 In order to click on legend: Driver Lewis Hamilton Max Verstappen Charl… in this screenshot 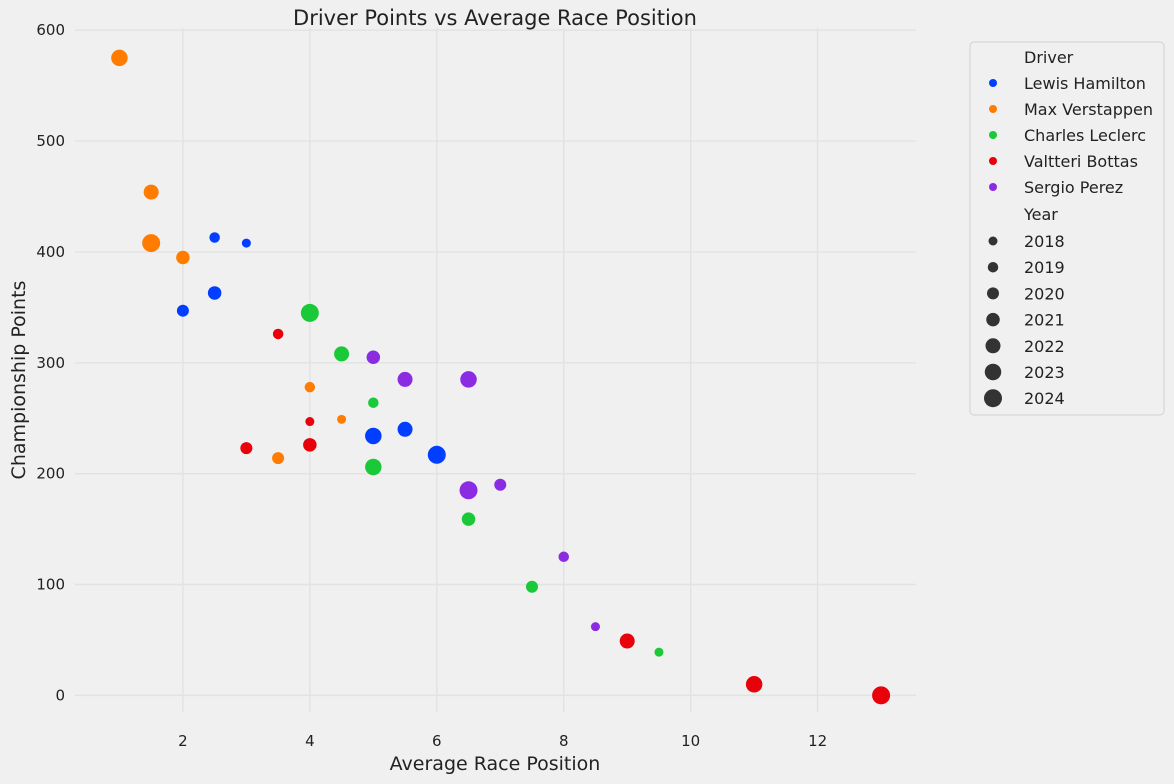, I will do `click(1067, 228)`.